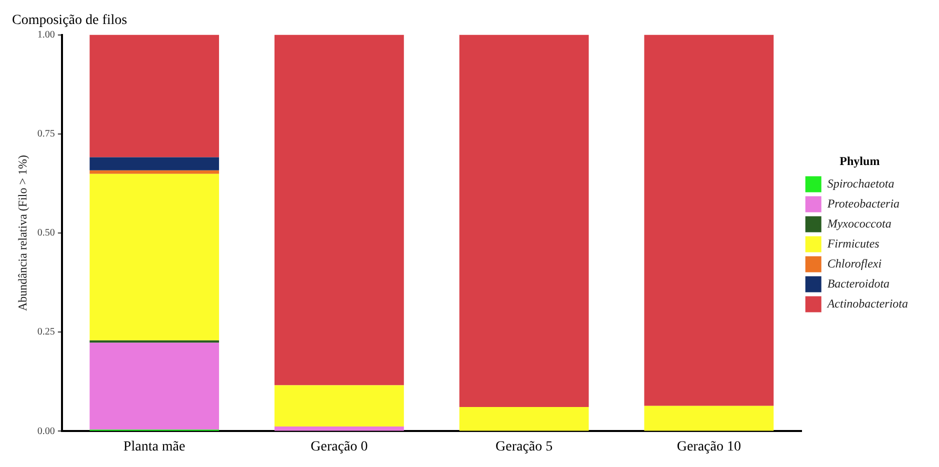 The width and height of the screenshot is (939, 467). I want to click on chart-title: Composição de filos, so click(70, 20).